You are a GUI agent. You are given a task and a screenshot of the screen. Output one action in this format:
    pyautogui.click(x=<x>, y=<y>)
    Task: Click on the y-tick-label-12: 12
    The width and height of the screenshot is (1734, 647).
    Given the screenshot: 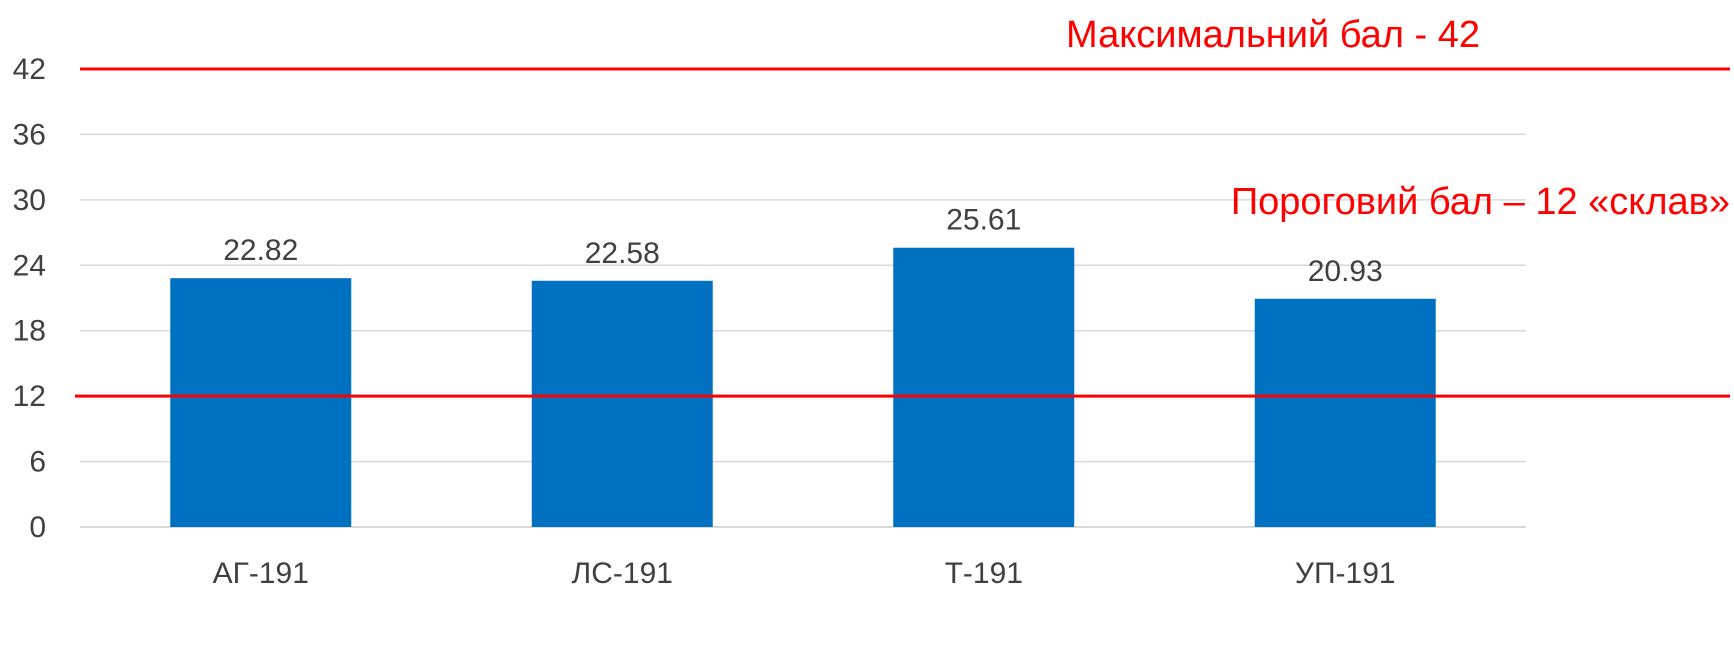 What is the action you would take?
    pyautogui.click(x=29, y=396)
    